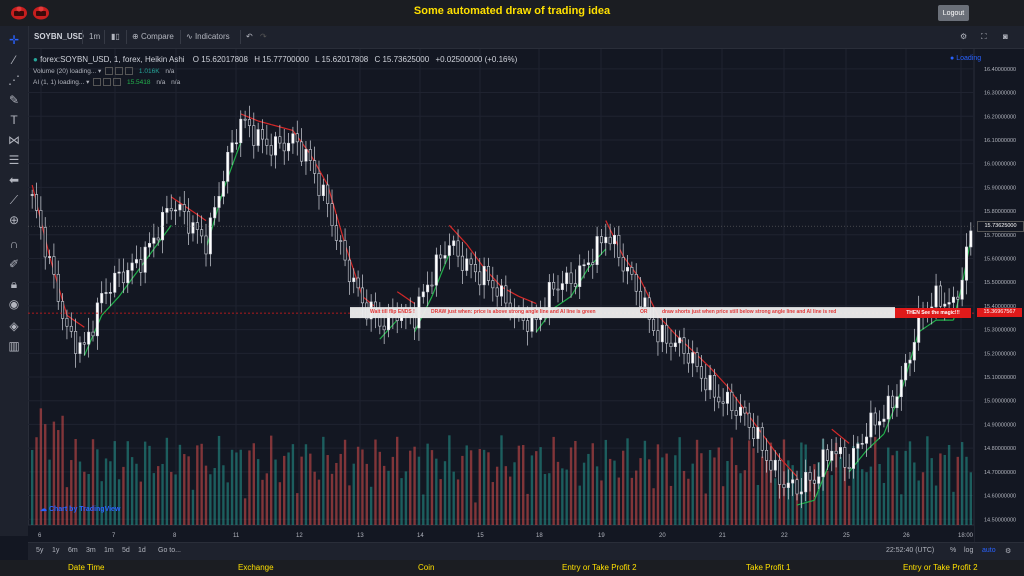  Describe the element at coordinates (14, 284) in the screenshot. I see `lock-icon: 🔒︎` at that location.